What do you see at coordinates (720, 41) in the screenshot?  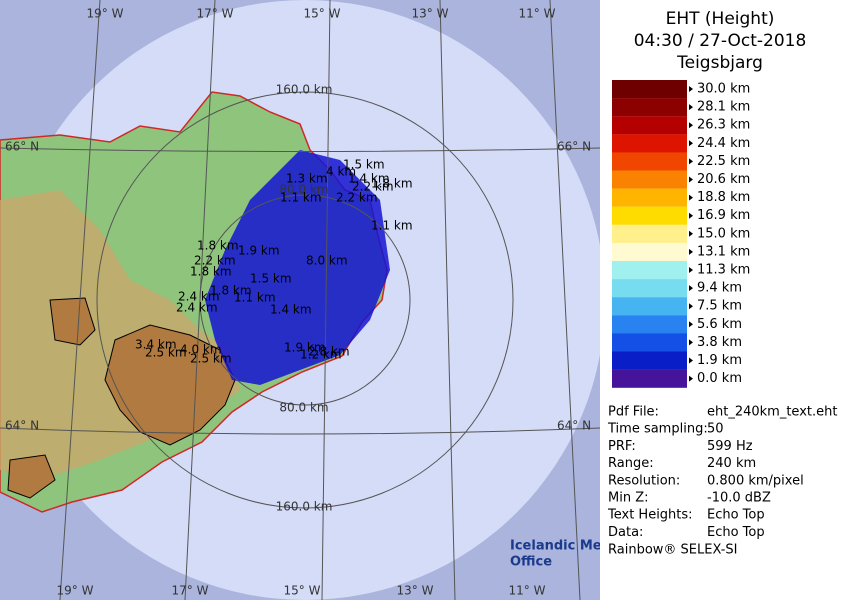 I see `panel-time: 04:30 / 27-Oct-2018` at bounding box center [720, 41].